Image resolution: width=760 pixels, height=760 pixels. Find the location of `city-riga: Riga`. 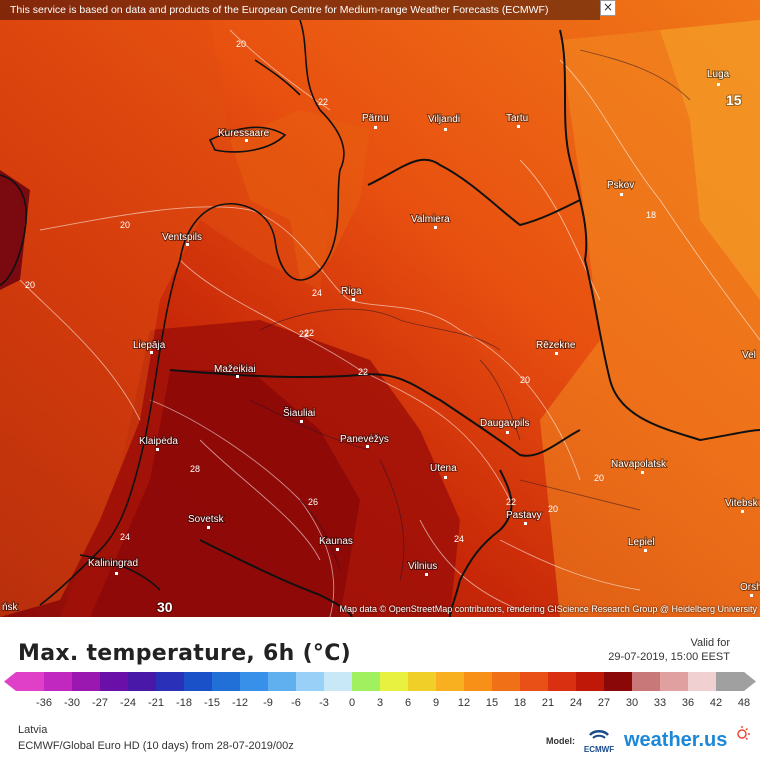

city-riga: Riga is located at coordinates (351, 293).